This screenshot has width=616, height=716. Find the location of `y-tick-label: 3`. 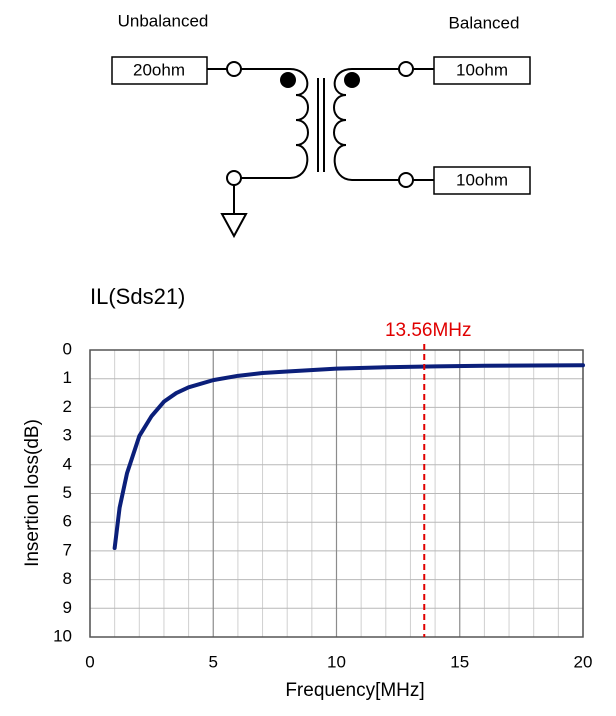

y-tick-label: 3 is located at coordinates (67, 435).